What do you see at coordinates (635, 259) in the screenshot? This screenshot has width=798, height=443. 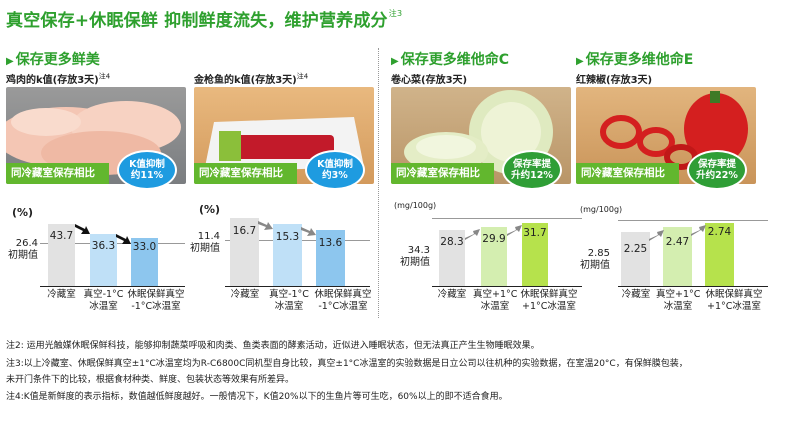 I see `bar-refrigerator: 2.25` at bounding box center [635, 259].